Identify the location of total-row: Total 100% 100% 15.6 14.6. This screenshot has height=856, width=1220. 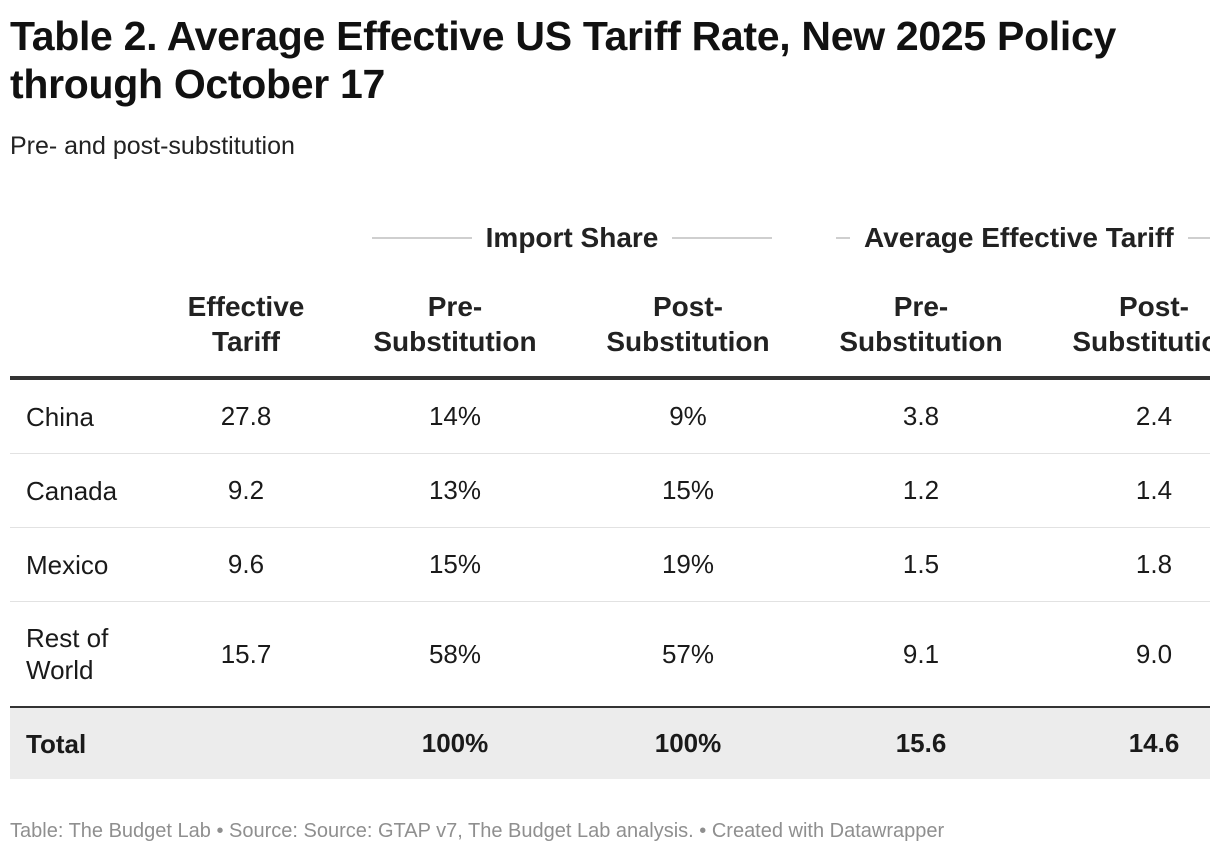
(610, 743).